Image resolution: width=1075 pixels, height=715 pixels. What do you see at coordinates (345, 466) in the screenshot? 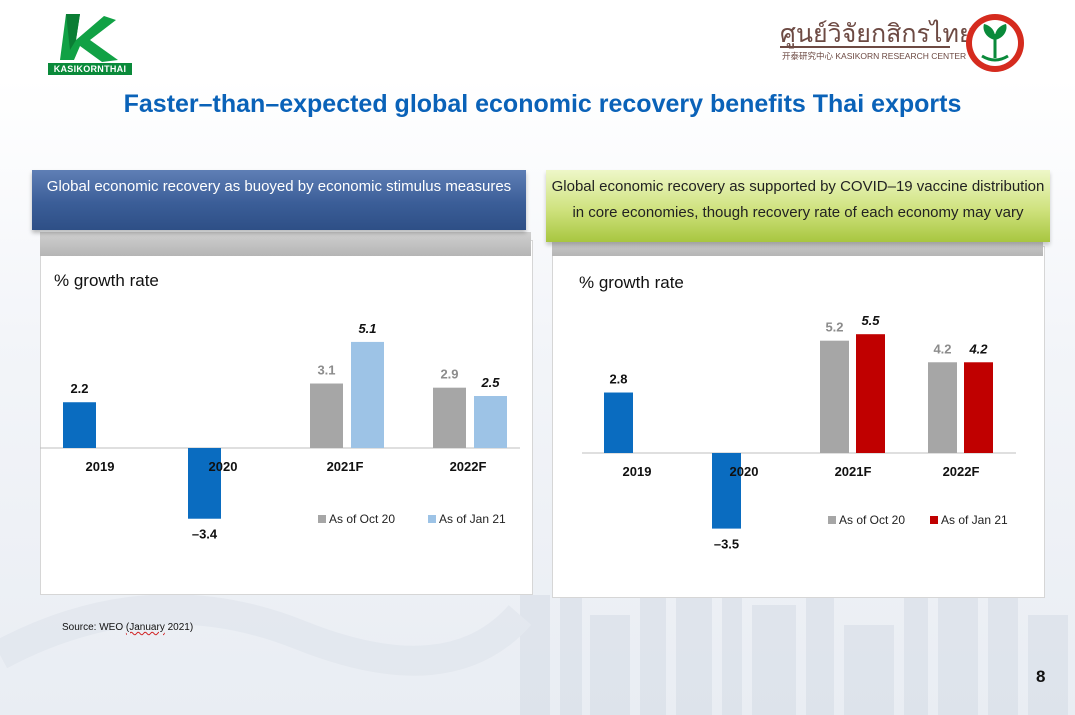
I see `chart1-category-2021F: 2021F` at bounding box center [345, 466].